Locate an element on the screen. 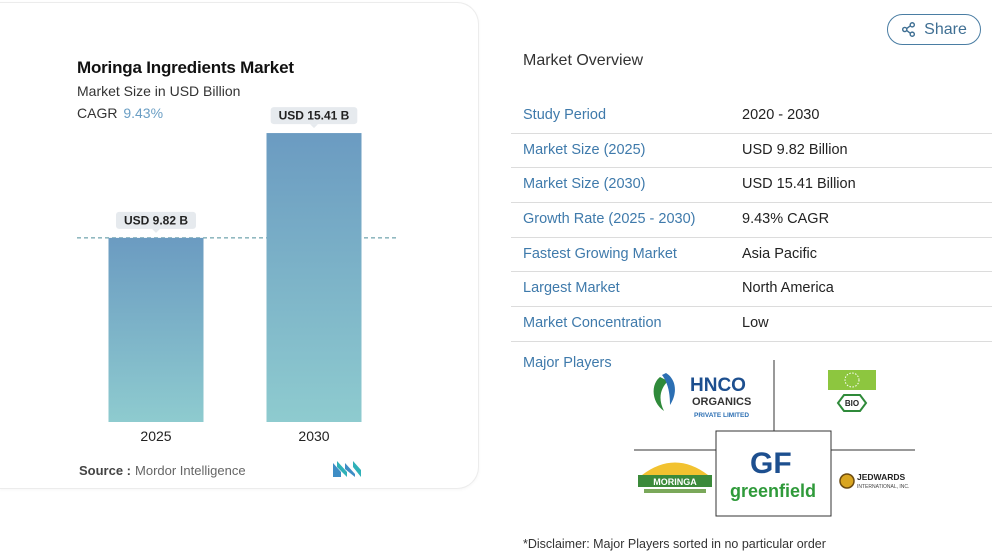 This screenshot has height=555, width=992. table-row: Study Period 2020 - 2030 is located at coordinates (751, 116).